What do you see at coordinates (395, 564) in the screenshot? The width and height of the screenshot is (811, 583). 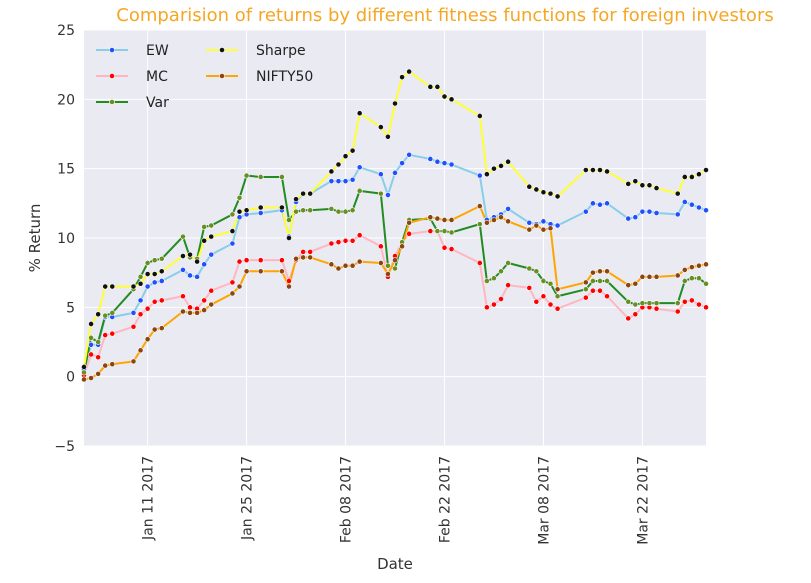 I see `x-axis-label: Date` at bounding box center [395, 564].